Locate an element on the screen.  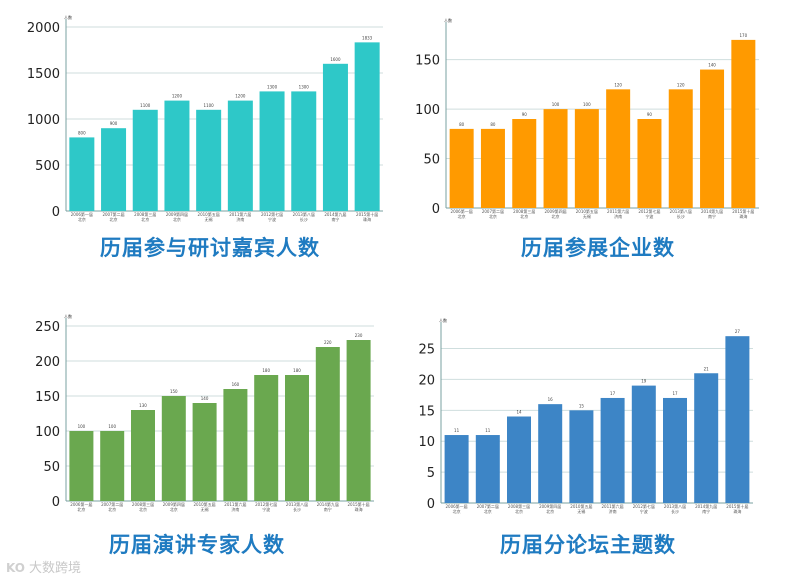
bar-value-label: 220 is located at coordinates (328, 342).